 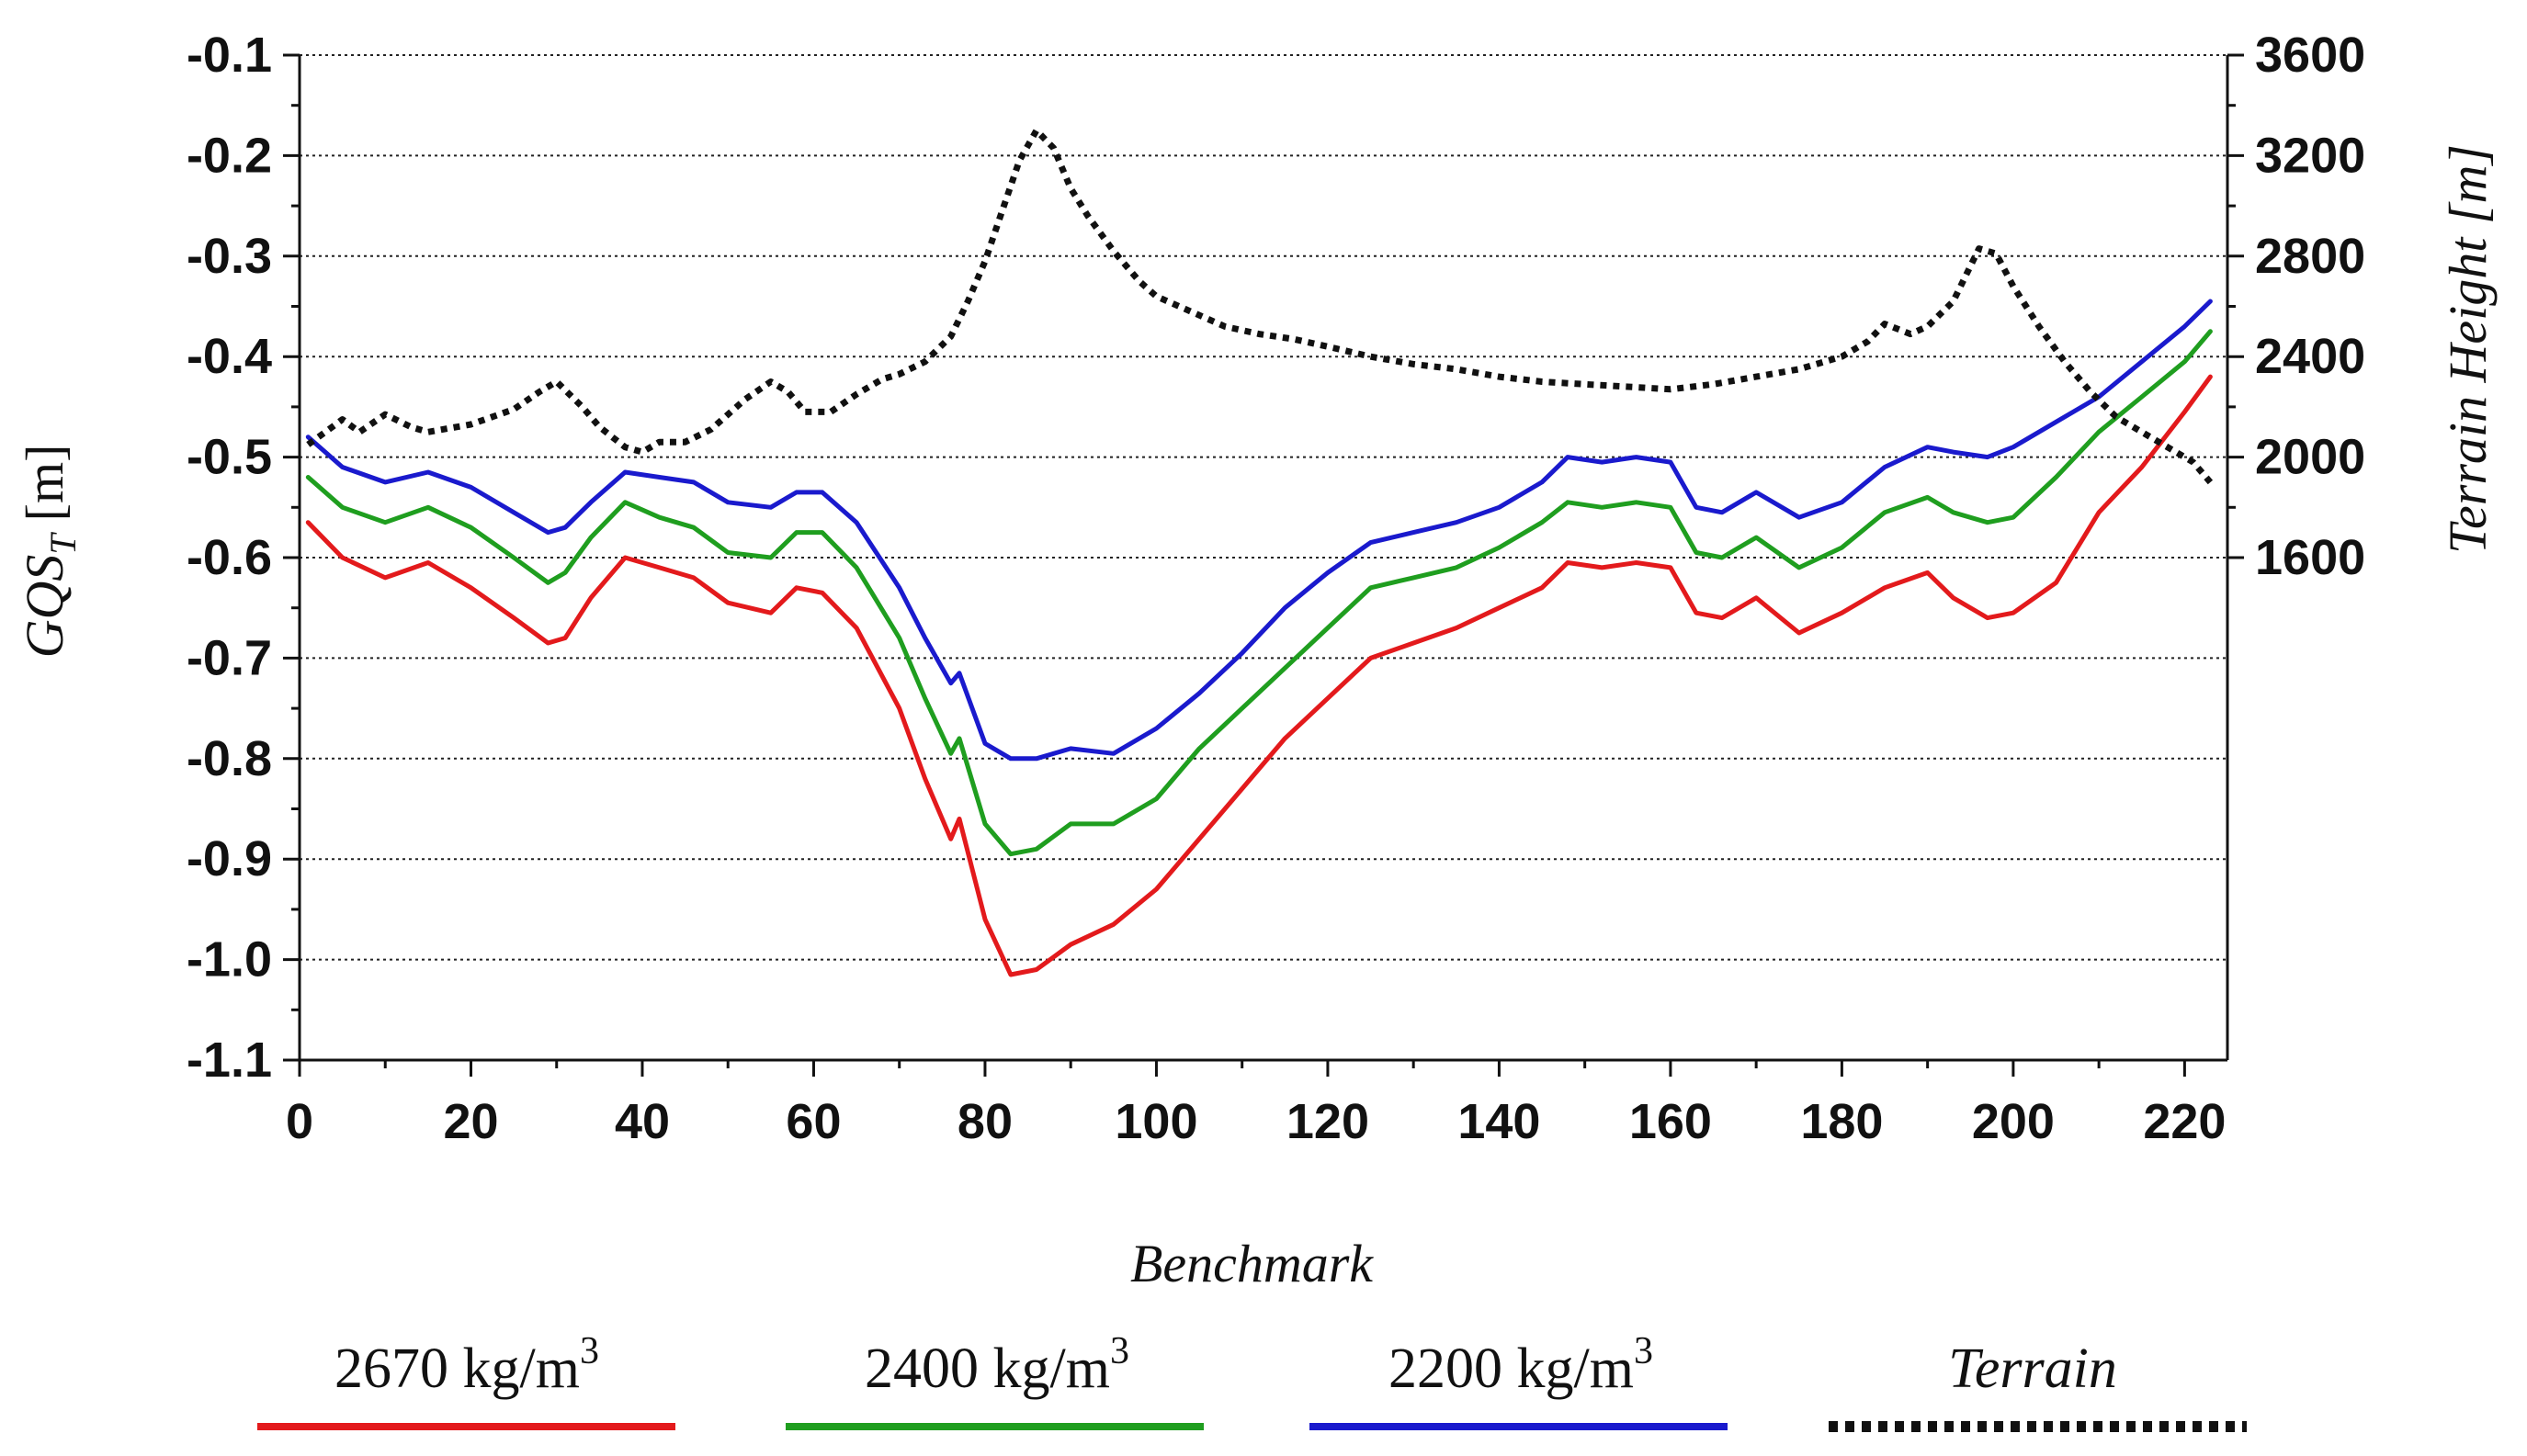 What do you see at coordinates (229, 457) in the screenshot?
I see `y-tick-label: -0.5` at bounding box center [229, 457].